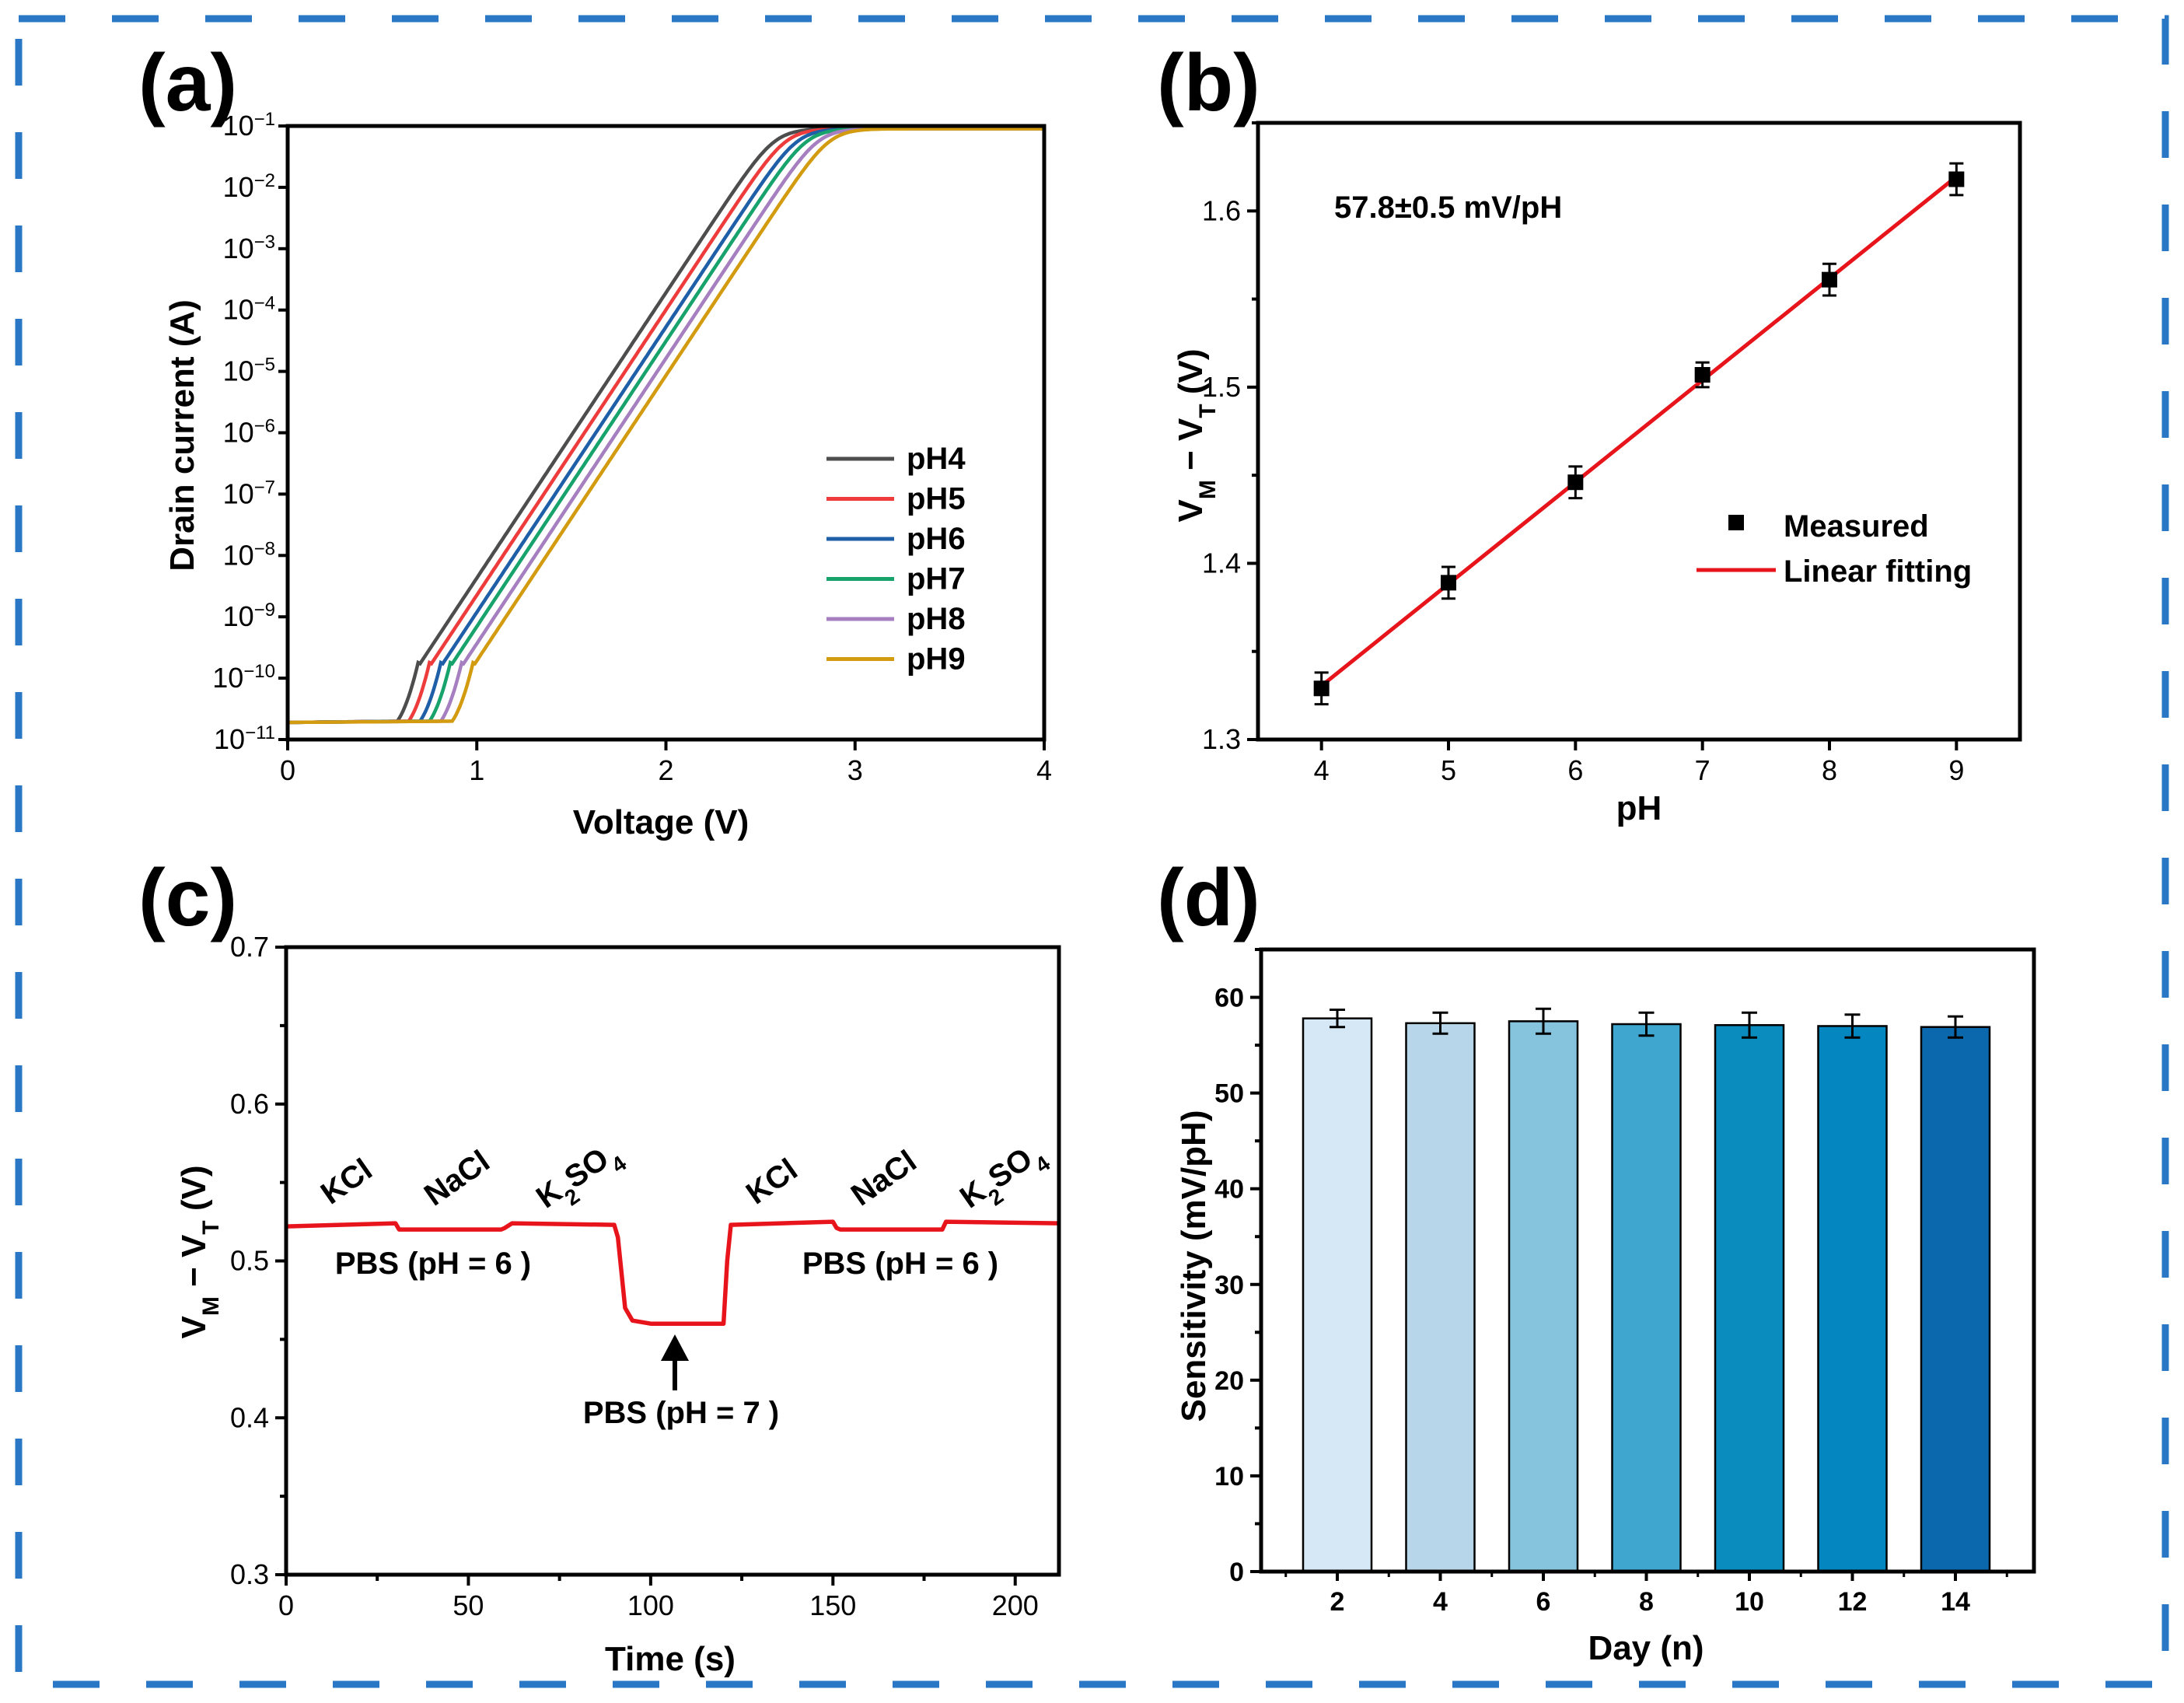 The height and width of the screenshot is (1703, 2184). I want to click on x-tick-label-d: 14, so click(1955, 1602).